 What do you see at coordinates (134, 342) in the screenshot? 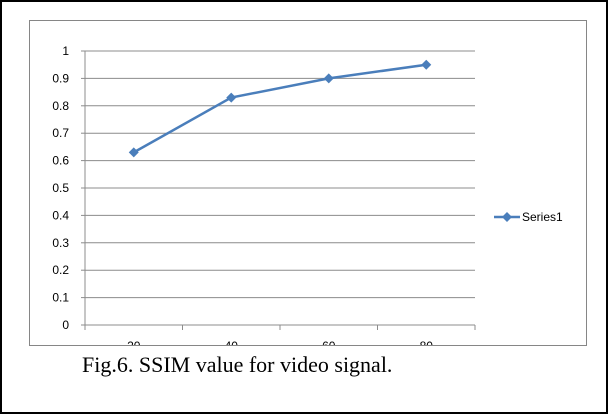
I see `x-tick-label: 20` at bounding box center [134, 342].